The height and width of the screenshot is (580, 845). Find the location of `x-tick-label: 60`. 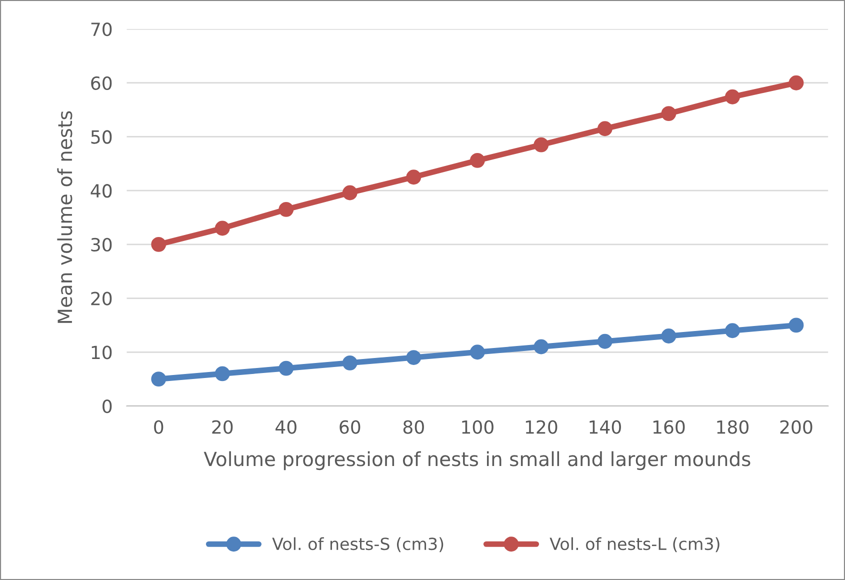

x-tick-label: 60 is located at coordinates (350, 427).